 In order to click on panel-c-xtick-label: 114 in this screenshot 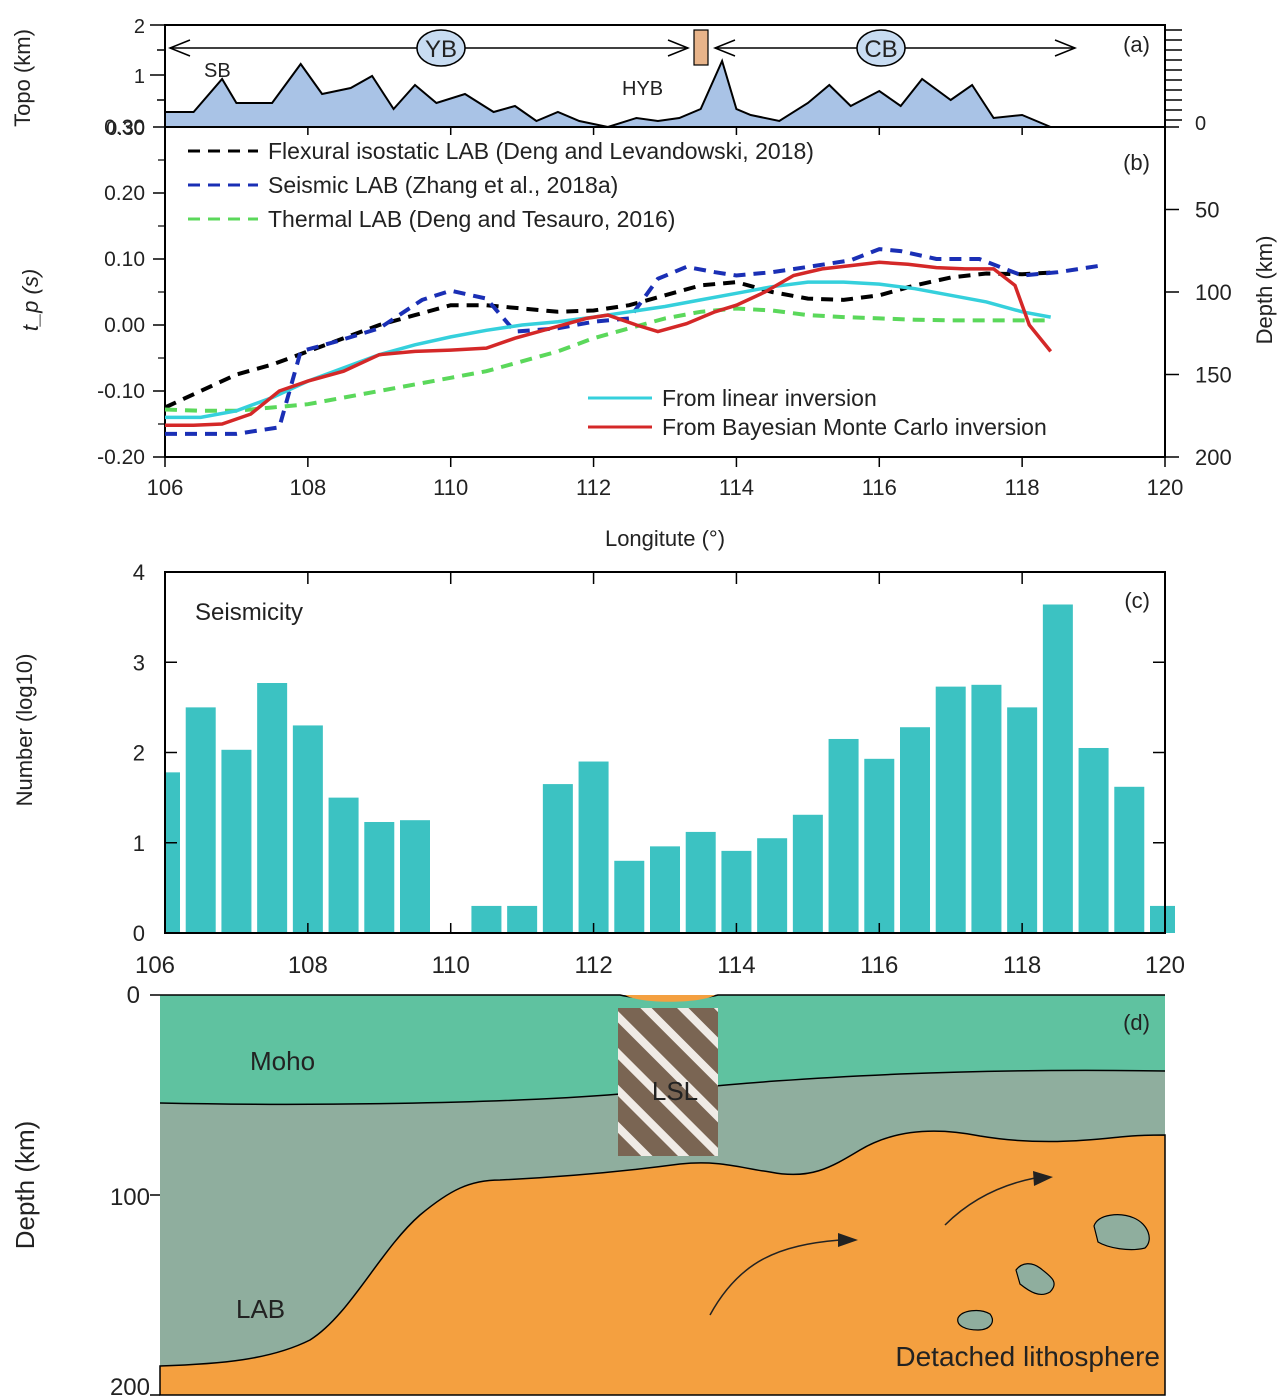, I will do `click(736, 965)`.